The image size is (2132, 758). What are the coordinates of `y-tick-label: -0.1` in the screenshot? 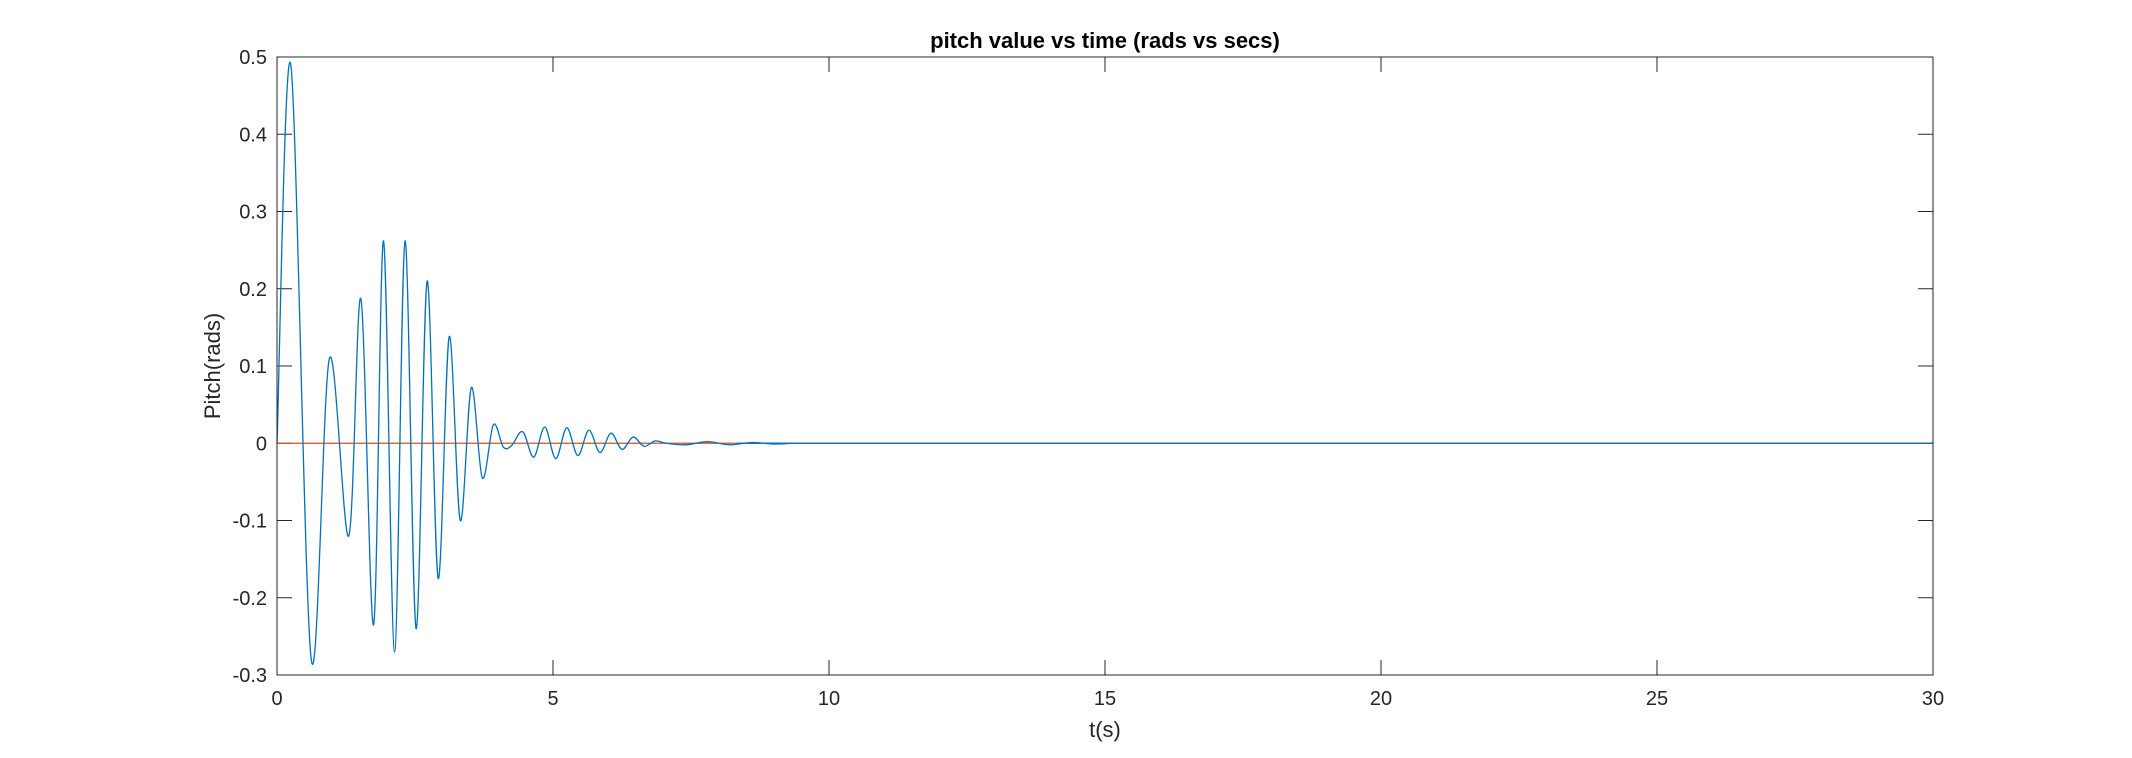 It's located at (250, 522).